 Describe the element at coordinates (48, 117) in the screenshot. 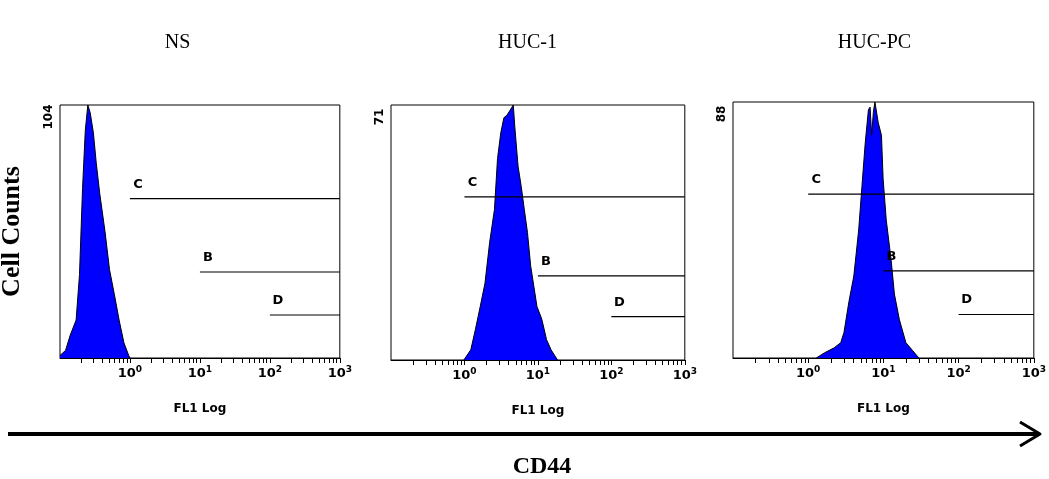

I see `text: 104` at that location.